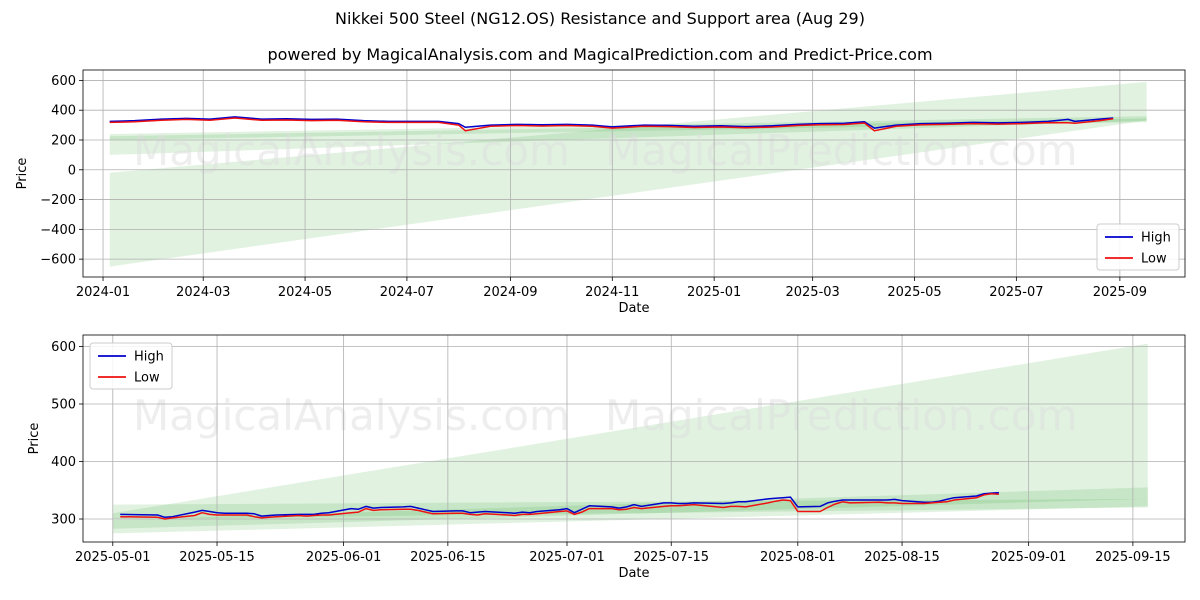 The width and height of the screenshot is (1200, 600). I want to click on x-tick-label: 2025-09-01, so click(1029, 557).